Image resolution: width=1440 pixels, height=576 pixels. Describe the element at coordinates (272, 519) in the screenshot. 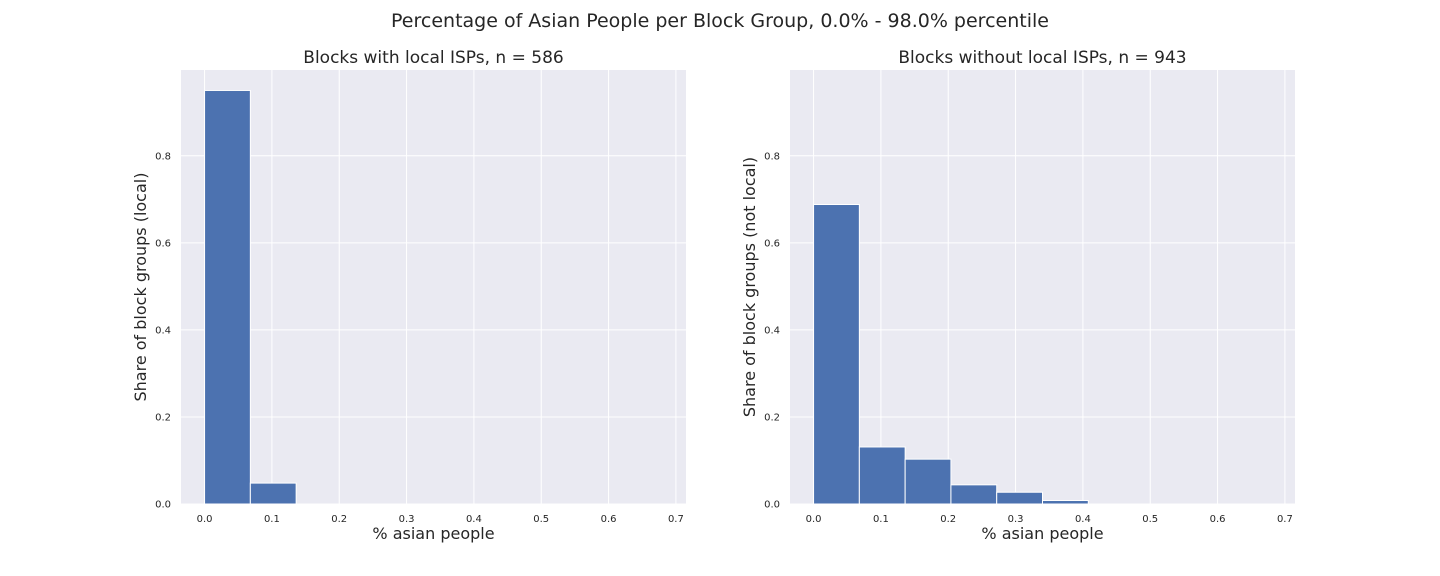

I see `x-tick-label-local-1: 0.1` at that location.